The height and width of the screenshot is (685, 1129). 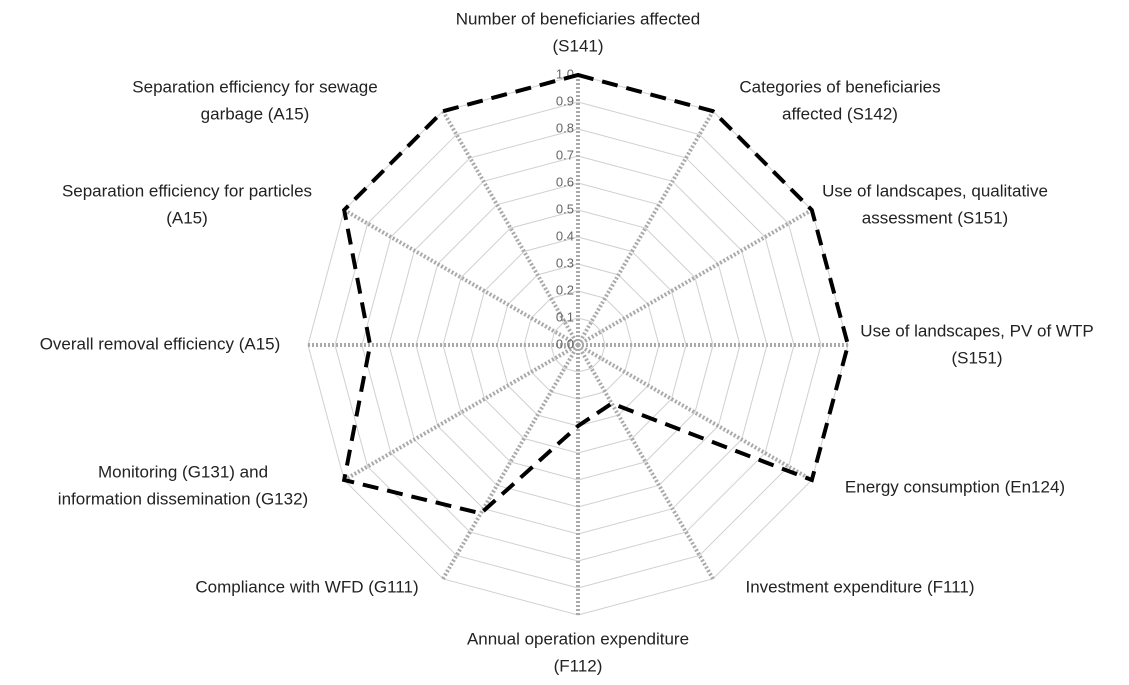 What do you see at coordinates (578, 638) in the screenshot?
I see `axis-label: Annual operation expenditure` at bounding box center [578, 638].